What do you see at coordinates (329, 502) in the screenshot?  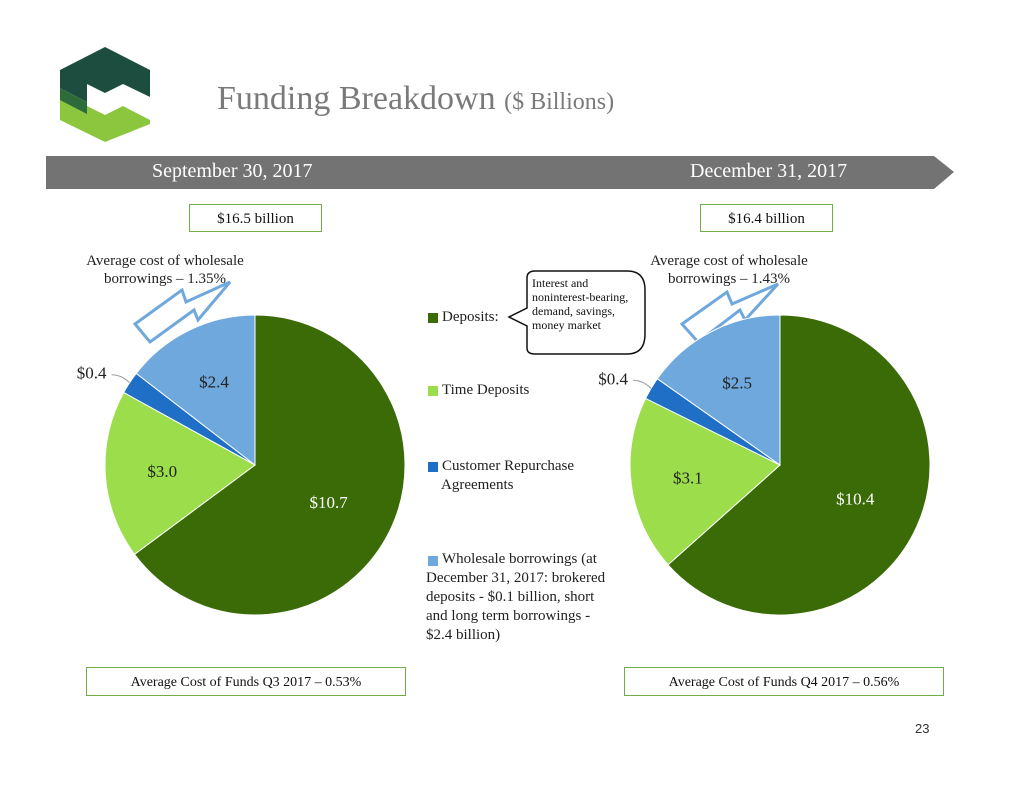 I see `slice-label-deposits: $10.7` at bounding box center [329, 502].